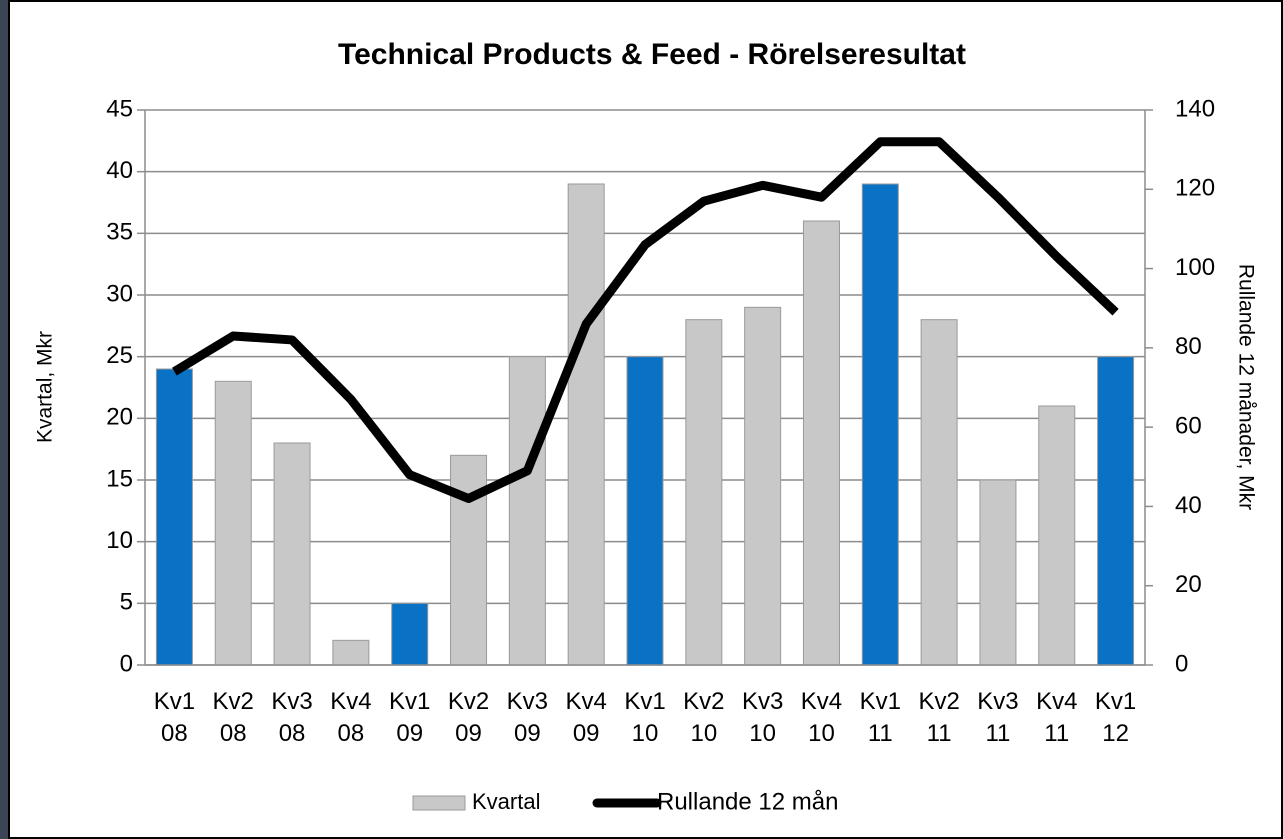  Describe the element at coordinates (1188, 346) in the screenshot. I see `y2-tick-label: 80` at that location.